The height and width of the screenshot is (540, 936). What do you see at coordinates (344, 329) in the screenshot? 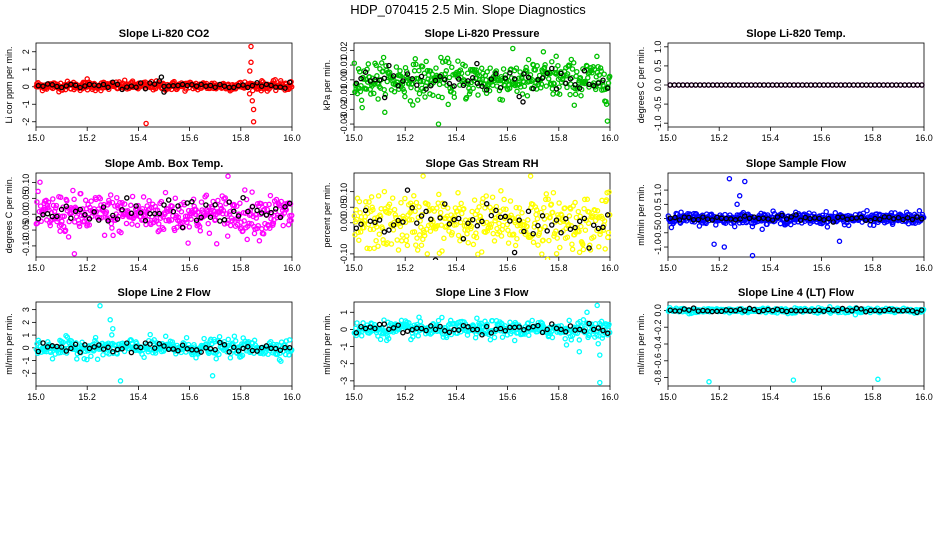
I see `y-tick-label: 0` at bounding box center [344, 329].